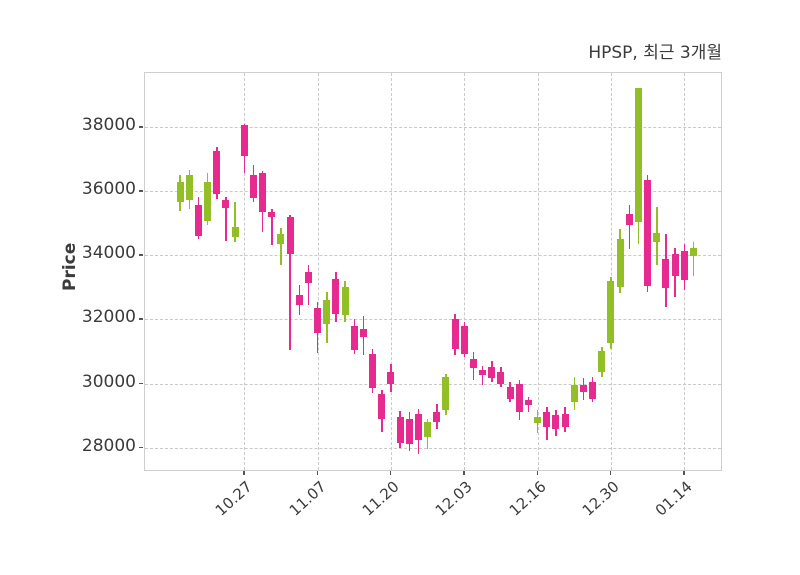 The image size is (800, 575). Describe the element at coordinates (108, 317) in the screenshot. I see `y-tick-label: 32000` at that location.